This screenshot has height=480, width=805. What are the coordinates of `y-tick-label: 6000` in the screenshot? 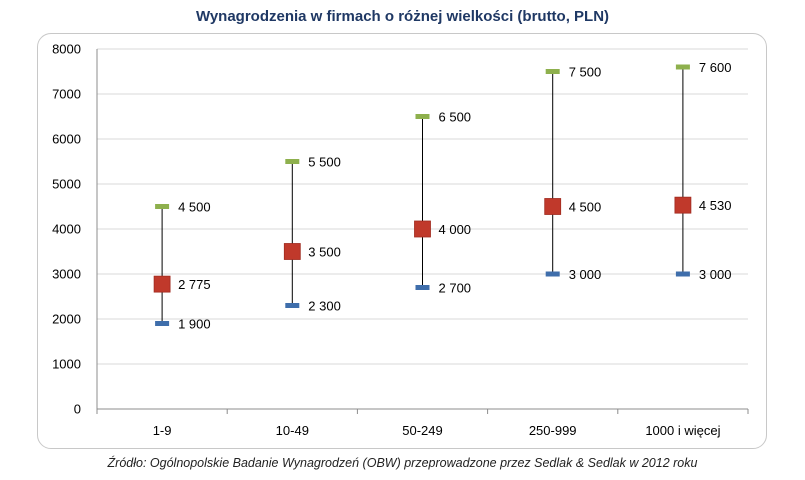 It's located at (66, 139).